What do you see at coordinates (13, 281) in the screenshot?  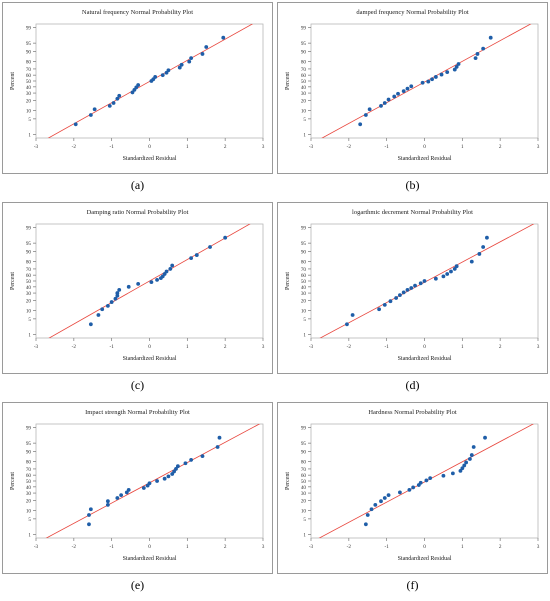 I see `y-axis-label: Percent` at bounding box center [13, 281].